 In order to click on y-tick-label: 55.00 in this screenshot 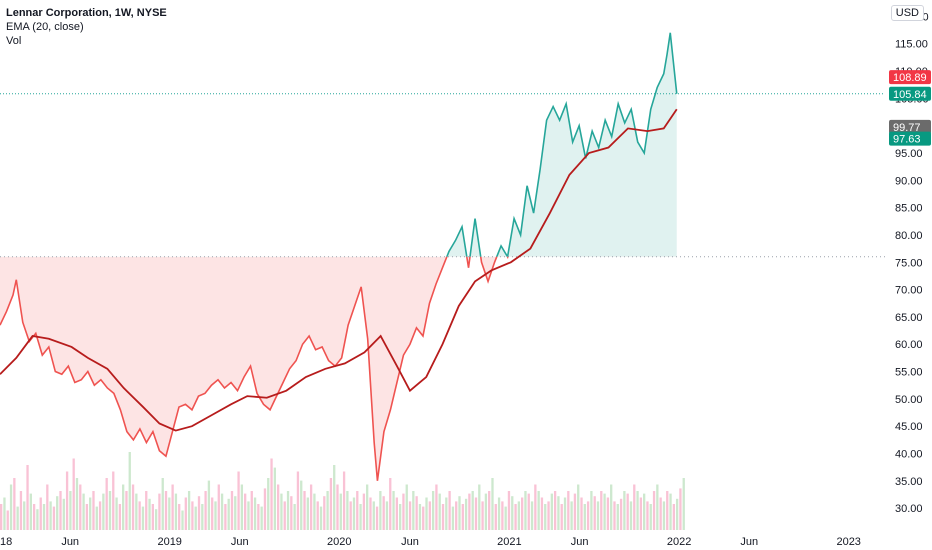, I will do `click(909, 373)`.